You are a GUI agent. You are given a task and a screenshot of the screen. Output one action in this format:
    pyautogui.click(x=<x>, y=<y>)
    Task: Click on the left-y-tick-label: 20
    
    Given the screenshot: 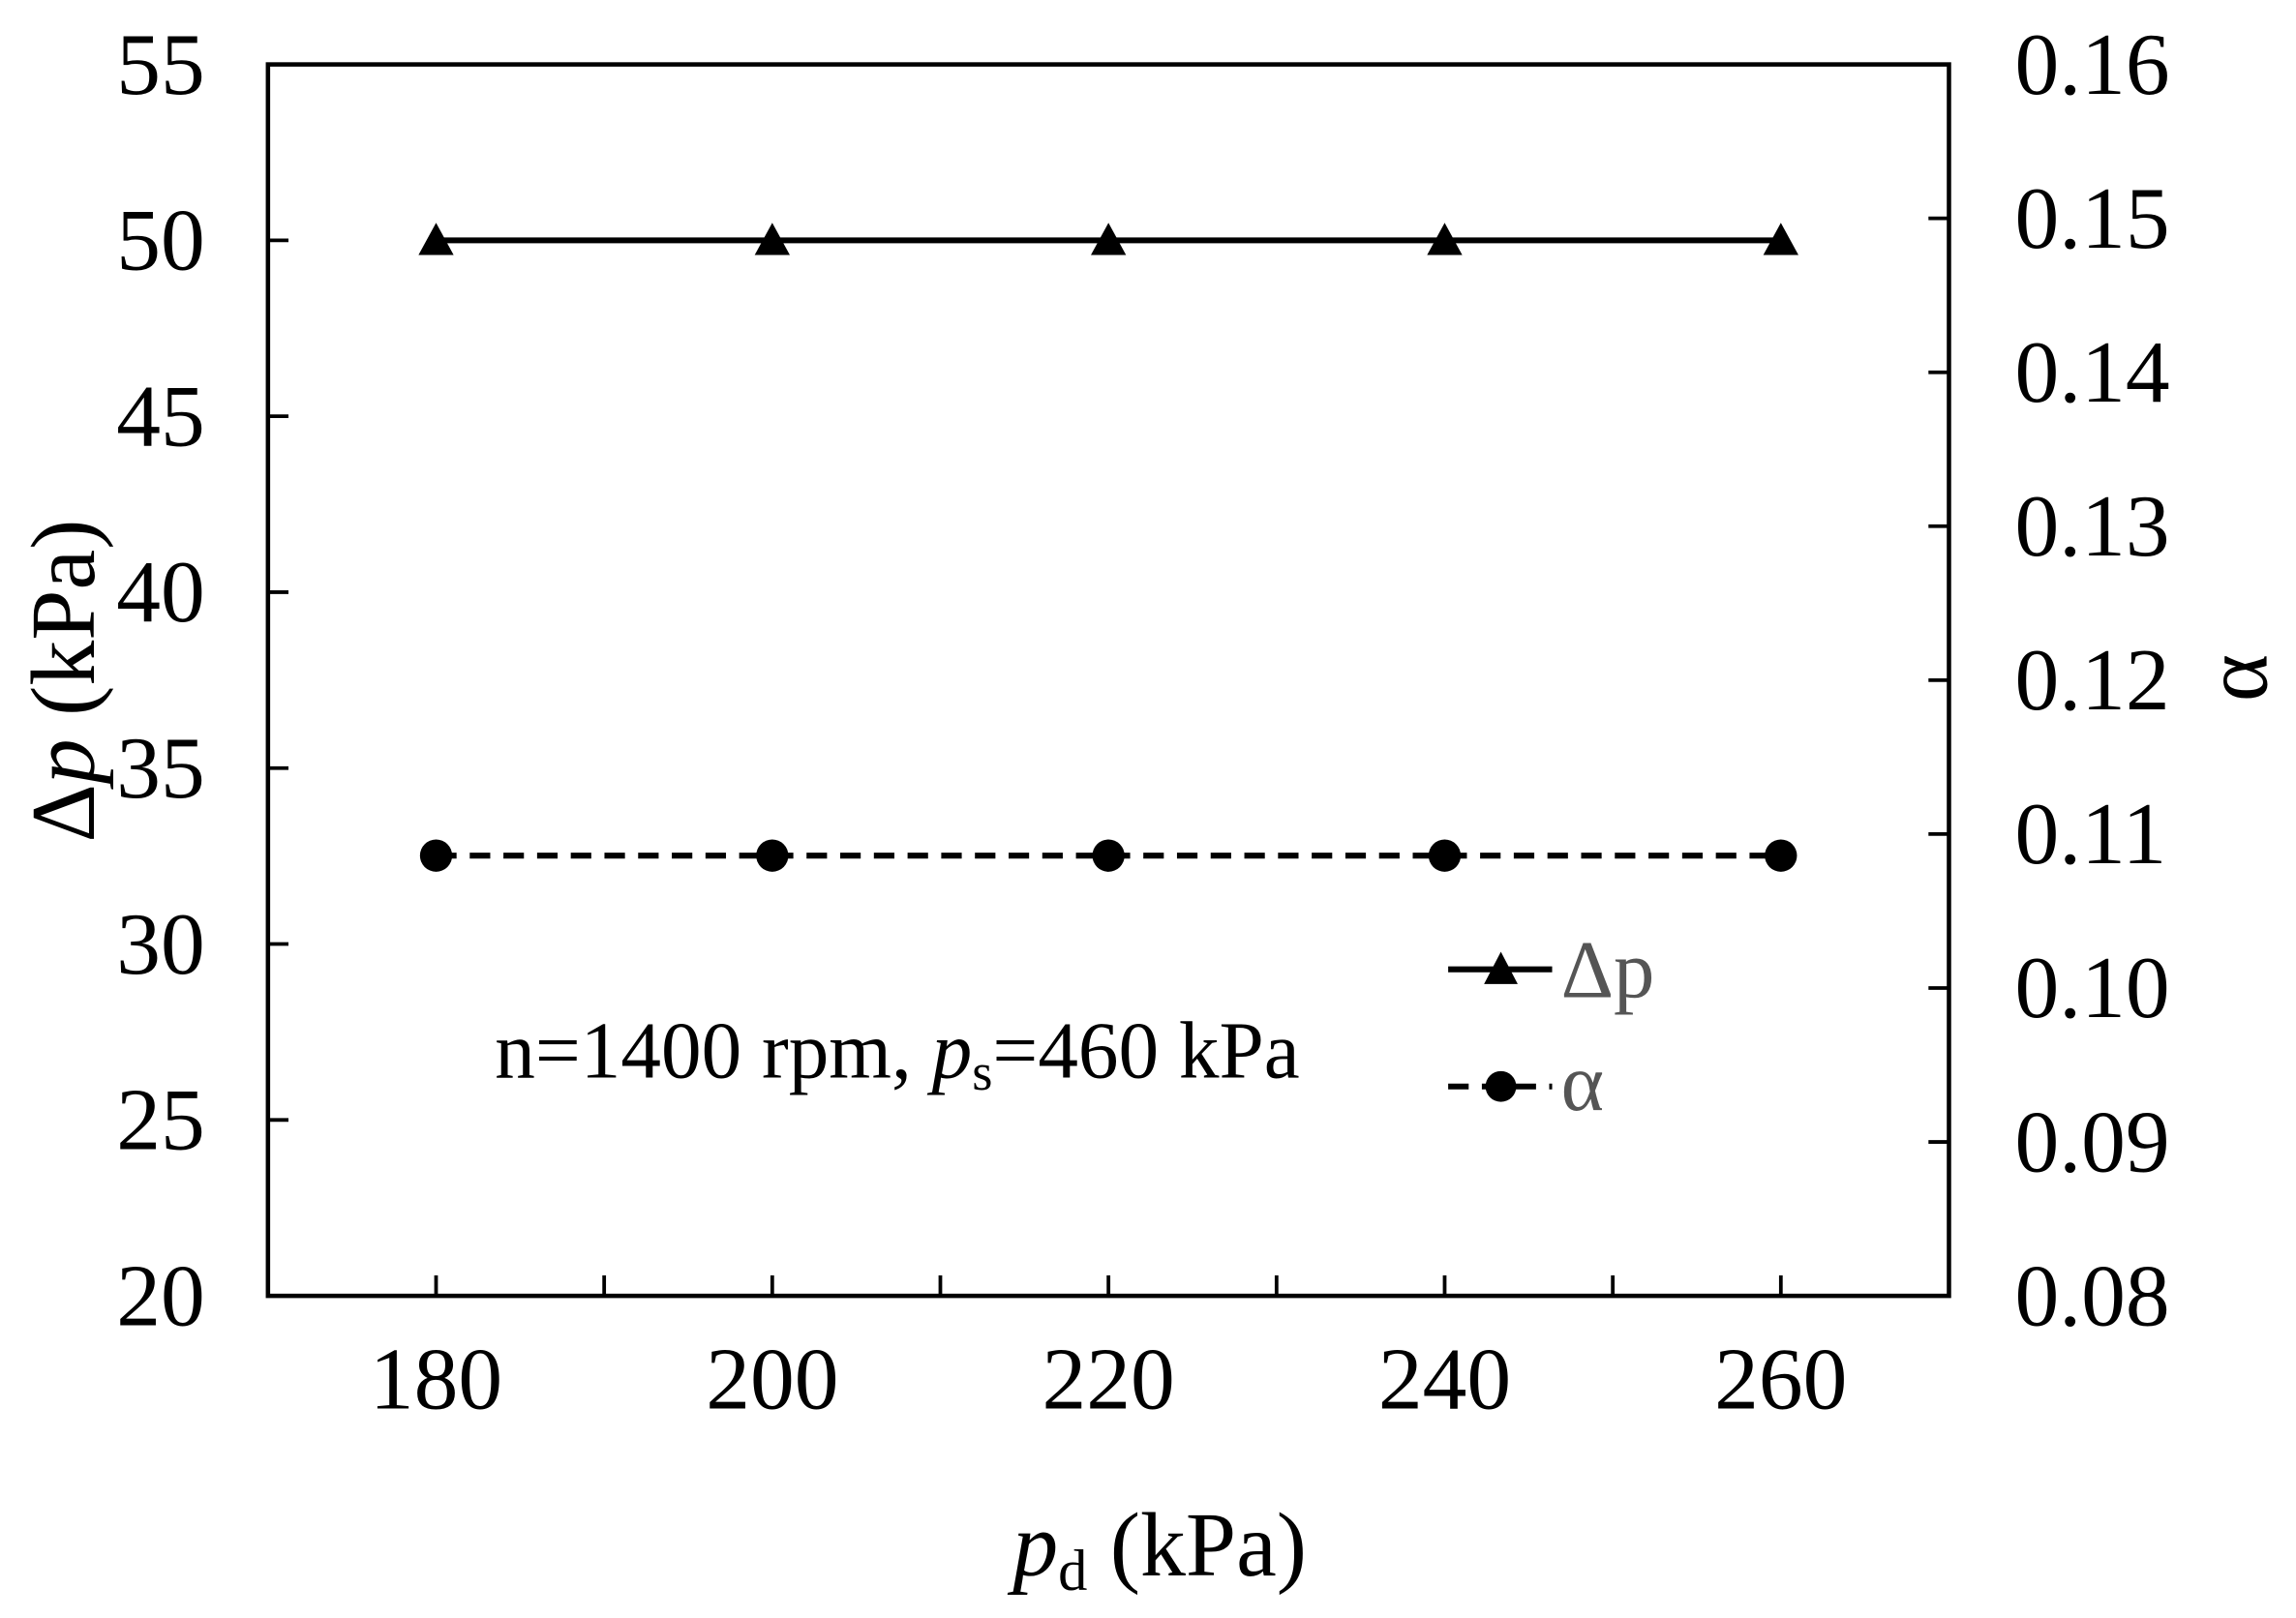 What is the action you would take?
    pyautogui.click(x=160, y=1294)
    